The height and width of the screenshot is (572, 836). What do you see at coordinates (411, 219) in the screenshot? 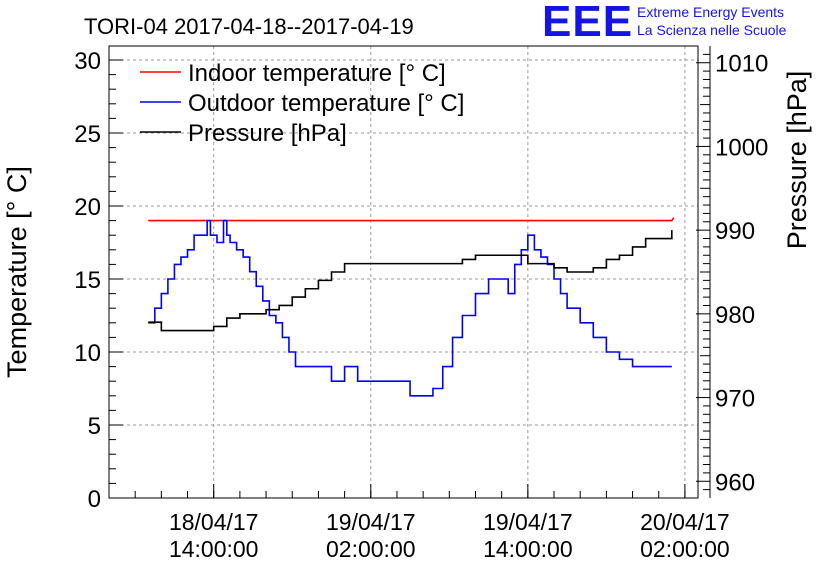
I see `indoor-temperature-line` at bounding box center [411, 219].